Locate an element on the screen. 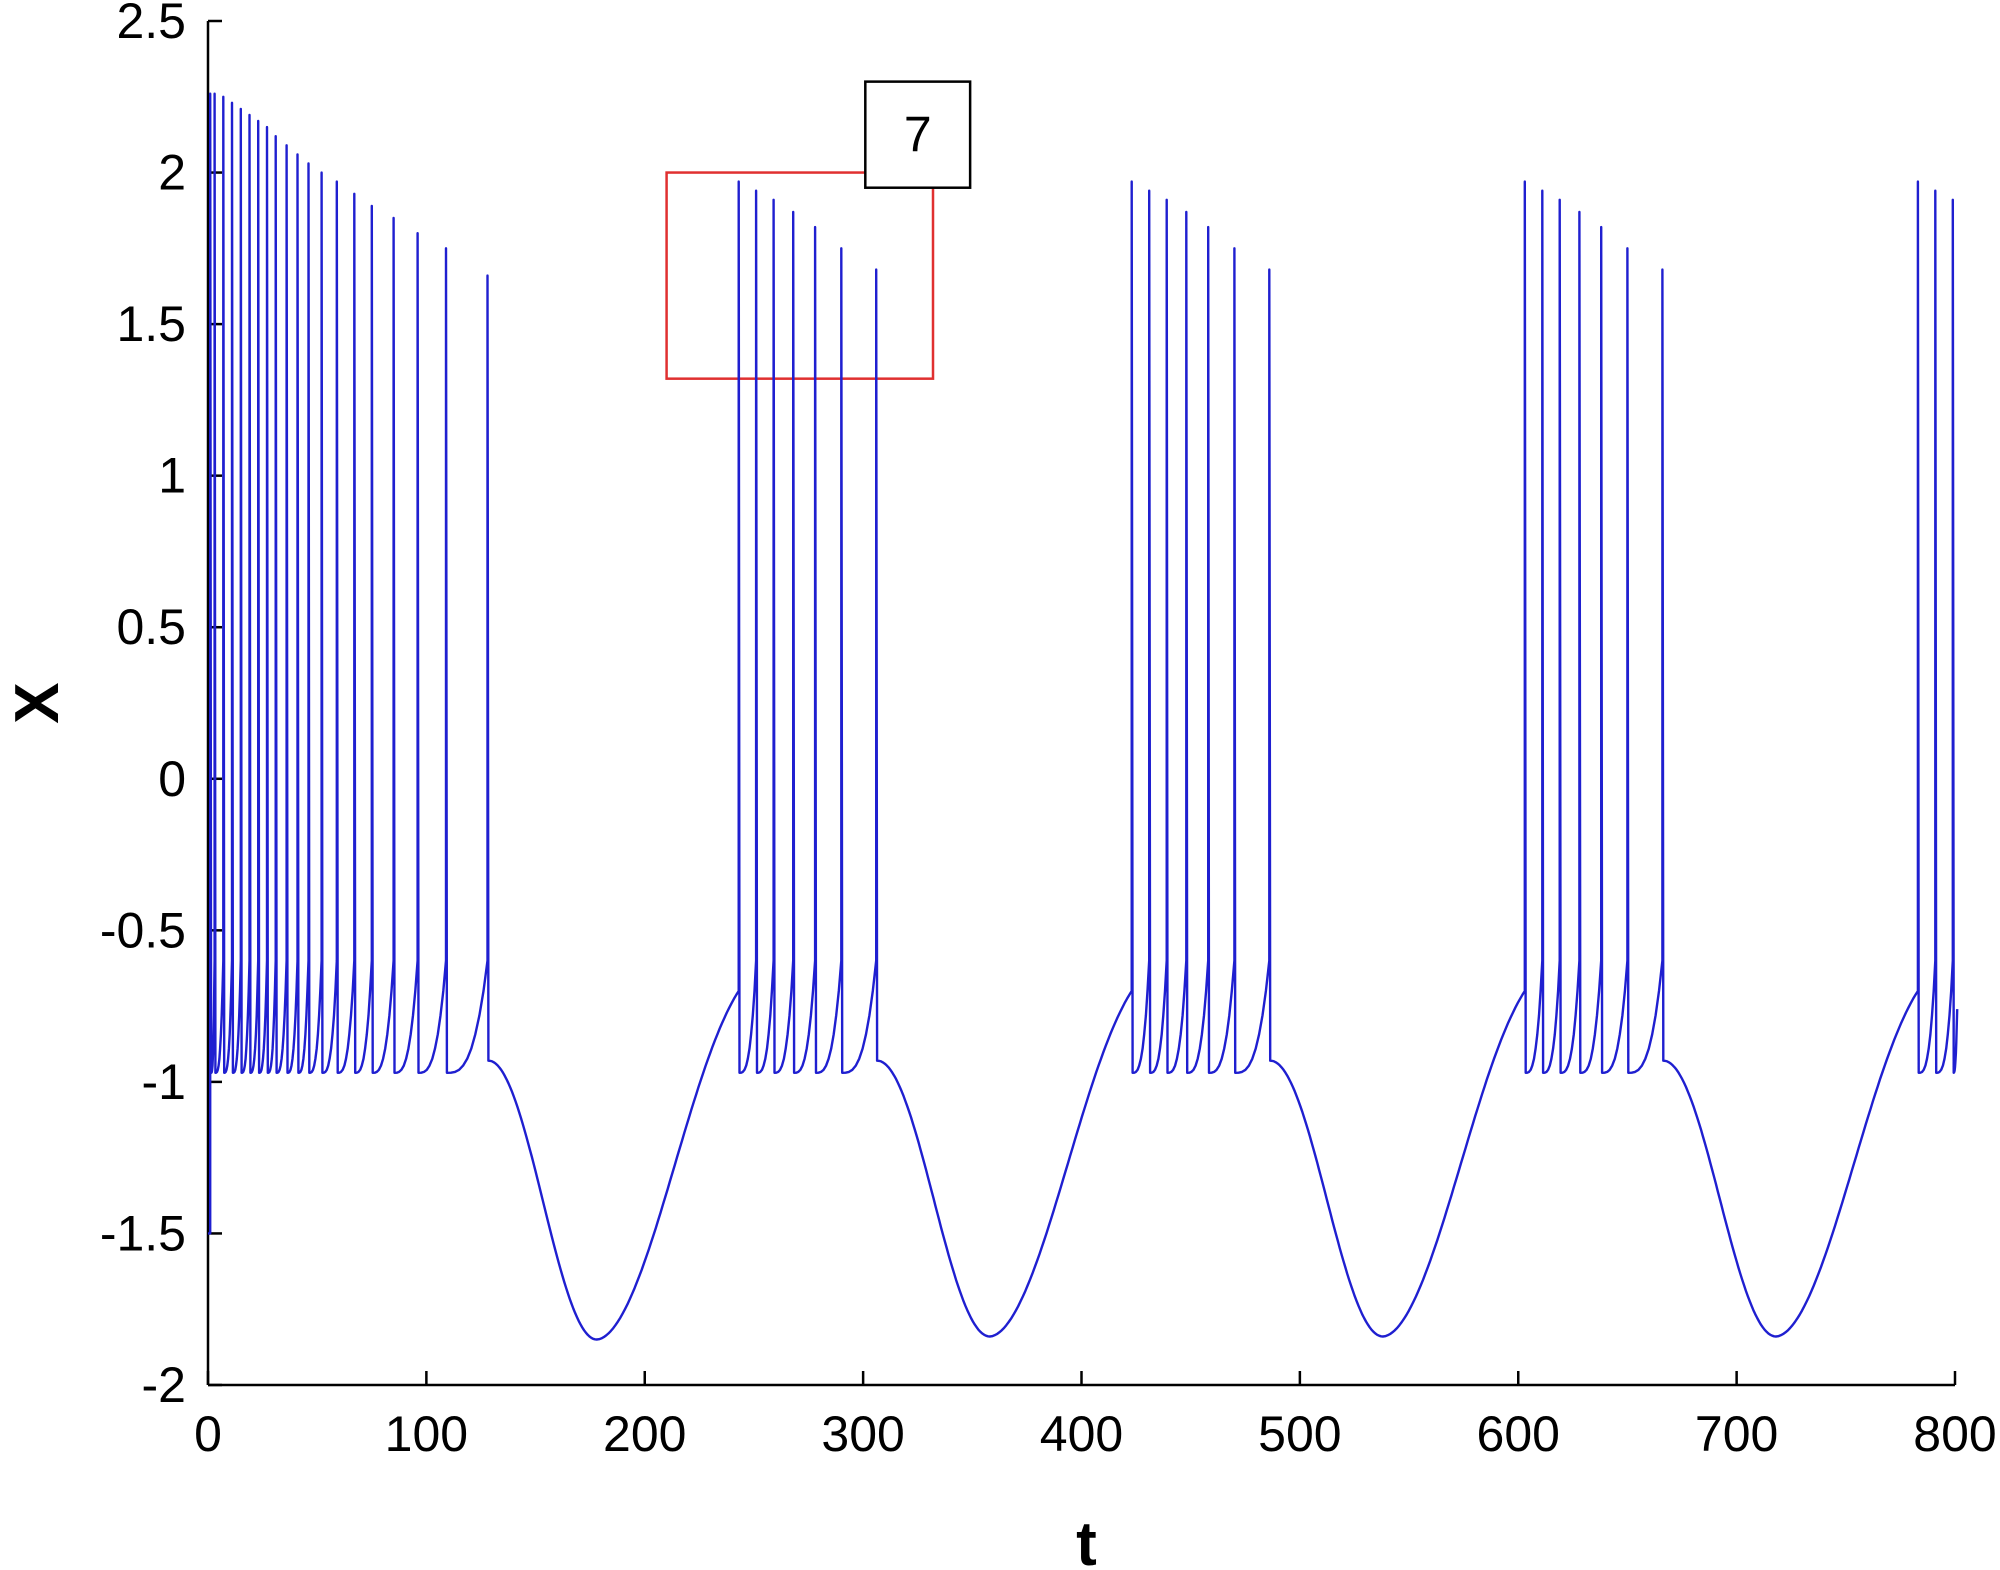 This screenshot has height=1570, width=2000. y-tick-label: 2 is located at coordinates (172, 173).